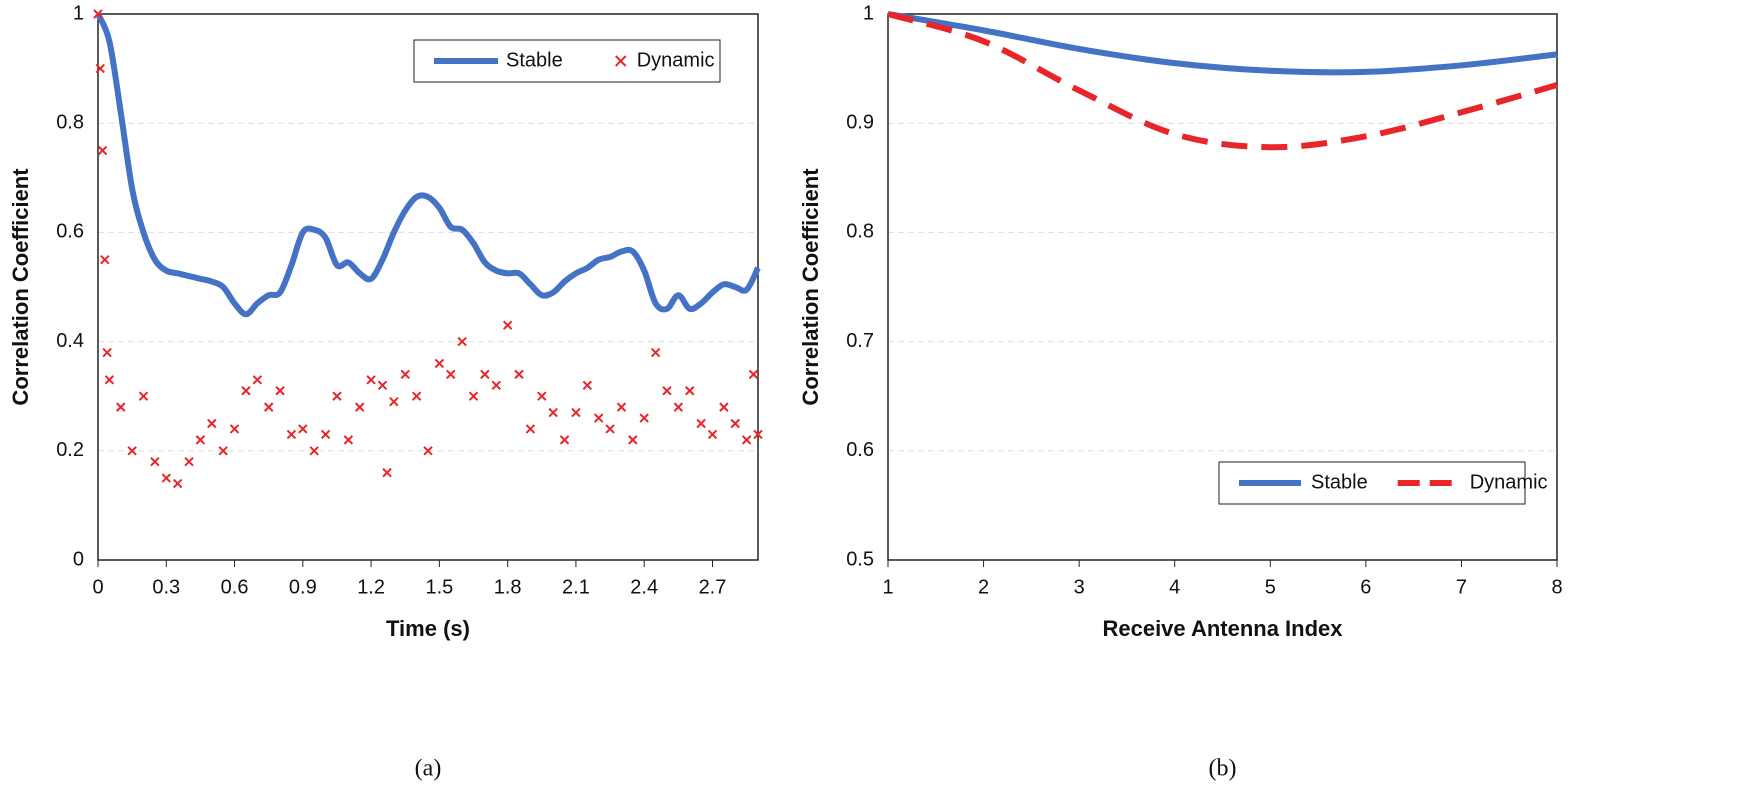 The width and height of the screenshot is (1750, 802). What do you see at coordinates (1174, 587) in the screenshot?
I see `x-tick-label: 4` at bounding box center [1174, 587].